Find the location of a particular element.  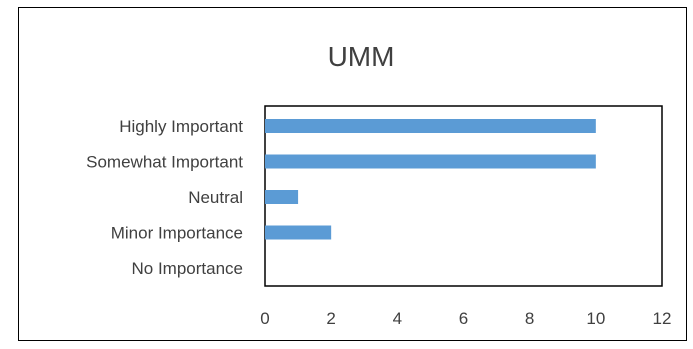

x-tick-label: 6 is located at coordinates (463, 318).